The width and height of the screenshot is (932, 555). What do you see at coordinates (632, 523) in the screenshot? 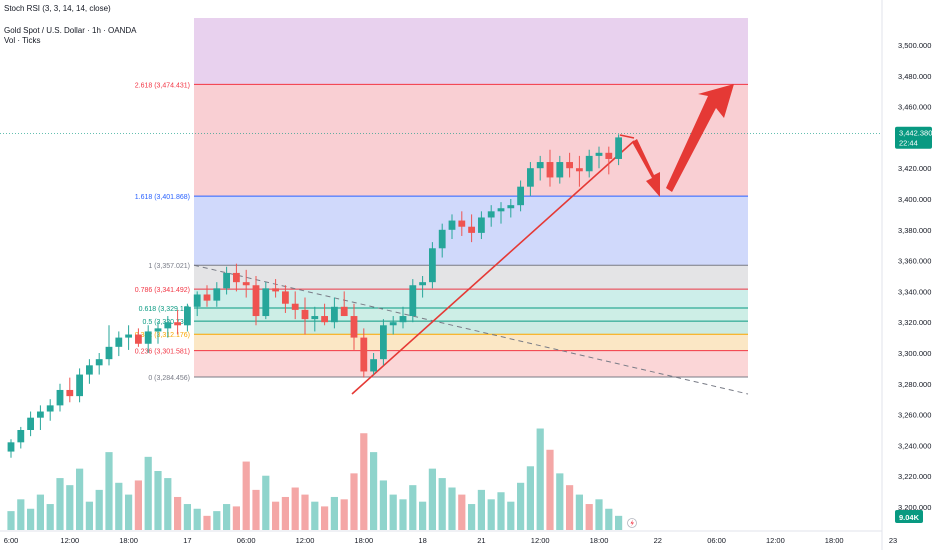
I see `lightning-icon-bolt` at bounding box center [632, 523].